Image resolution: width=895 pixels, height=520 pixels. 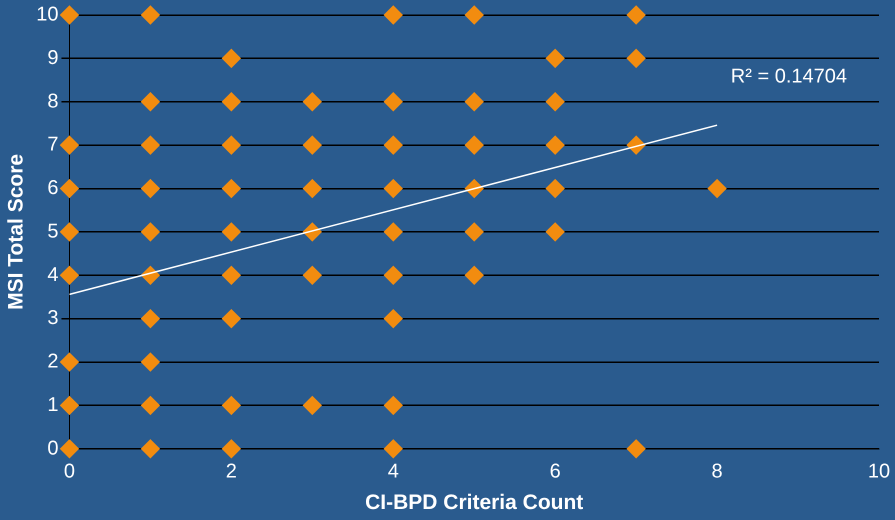 I want to click on y-tick-label: 5, so click(x=52, y=231).